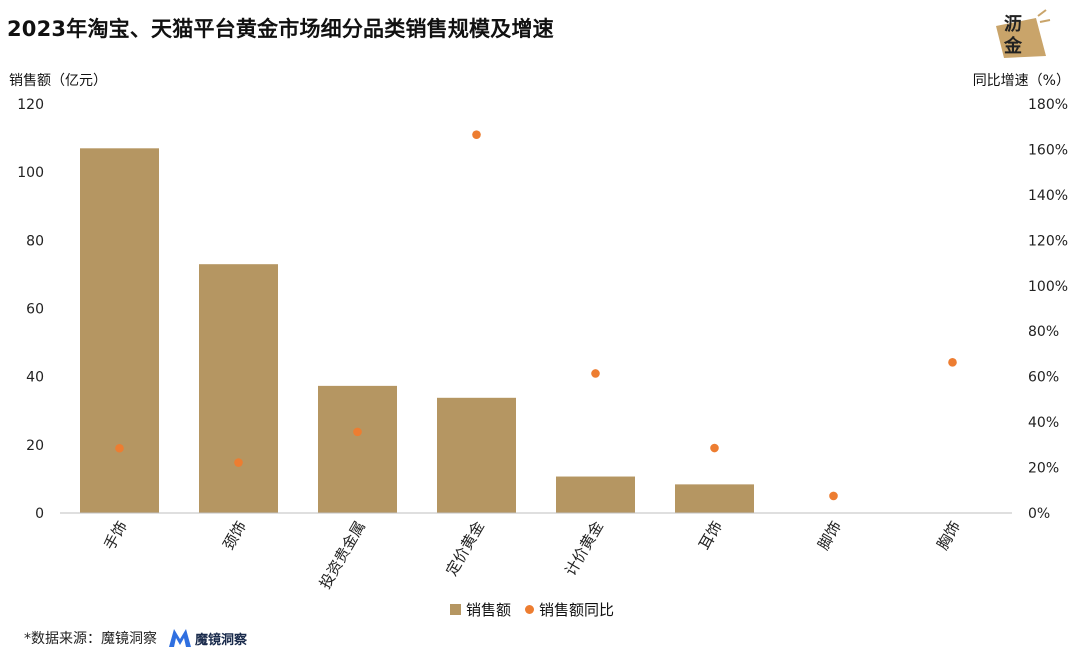  What do you see at coordinates (1043, 332) in the screenshot?
I see `y-right-tick-label: 80%` at bounding box center [1043, 332].